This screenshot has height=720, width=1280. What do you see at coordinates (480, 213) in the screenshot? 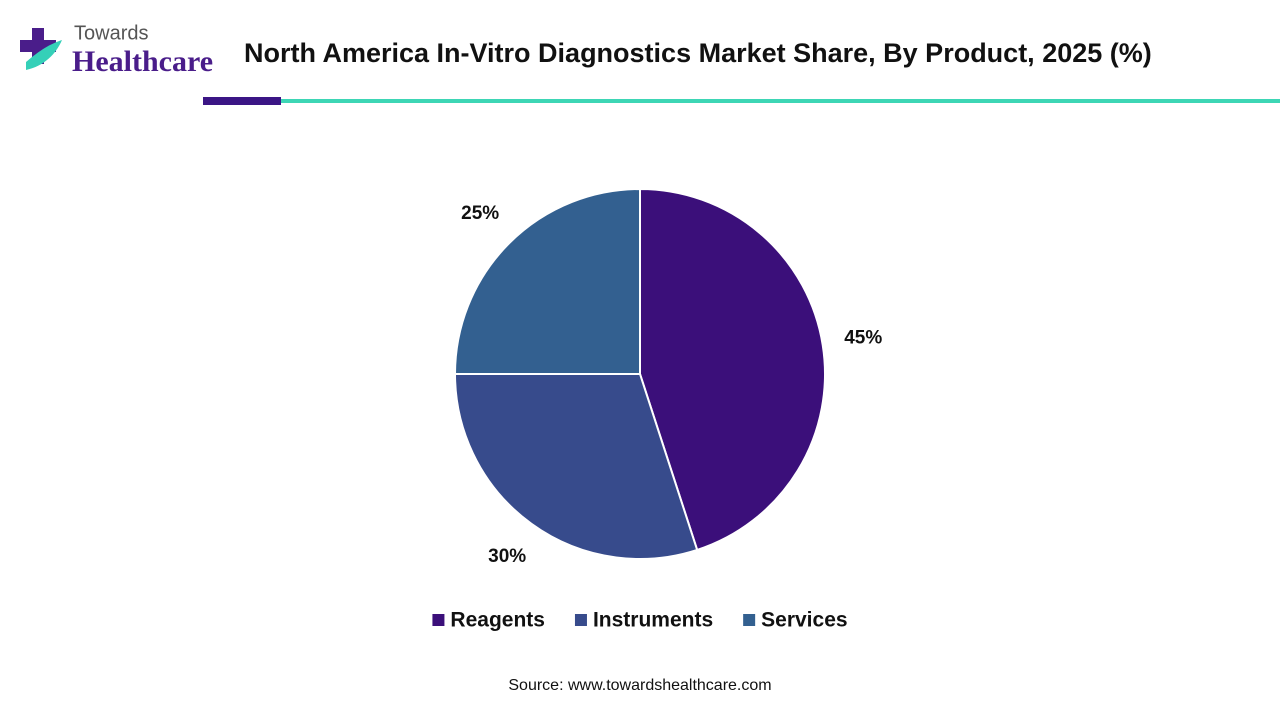
I see `value-label: 25%` at bounding box center [480, 213].